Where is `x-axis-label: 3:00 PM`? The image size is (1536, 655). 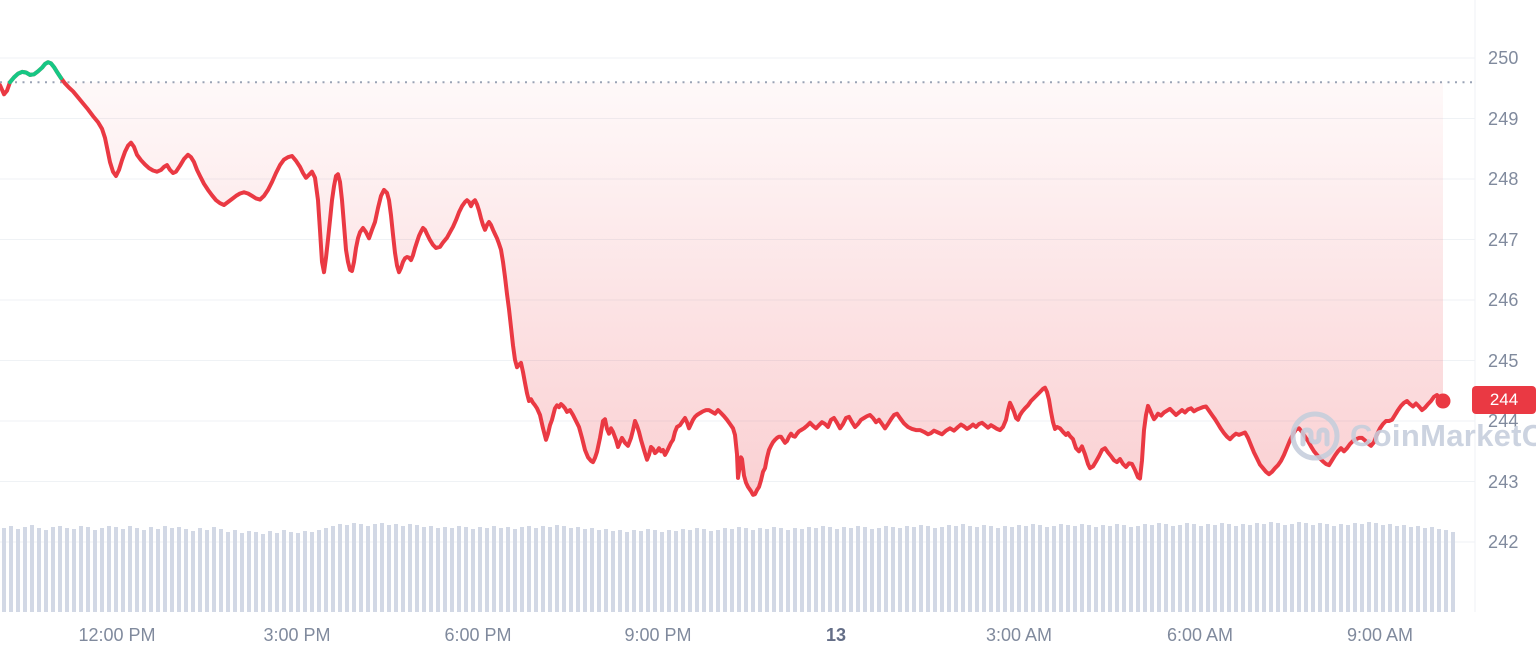 x-axis-label: 3:00 PM is located at coordinates (297, 635).